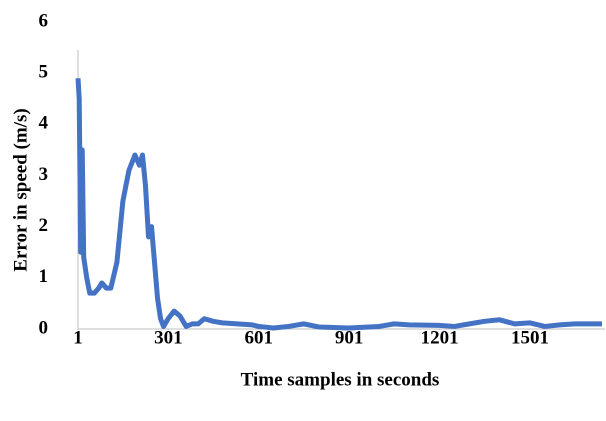  Describe the element at coordinates (259, 337) in the screenshot. I see `x-tick-label: 601` at that location.